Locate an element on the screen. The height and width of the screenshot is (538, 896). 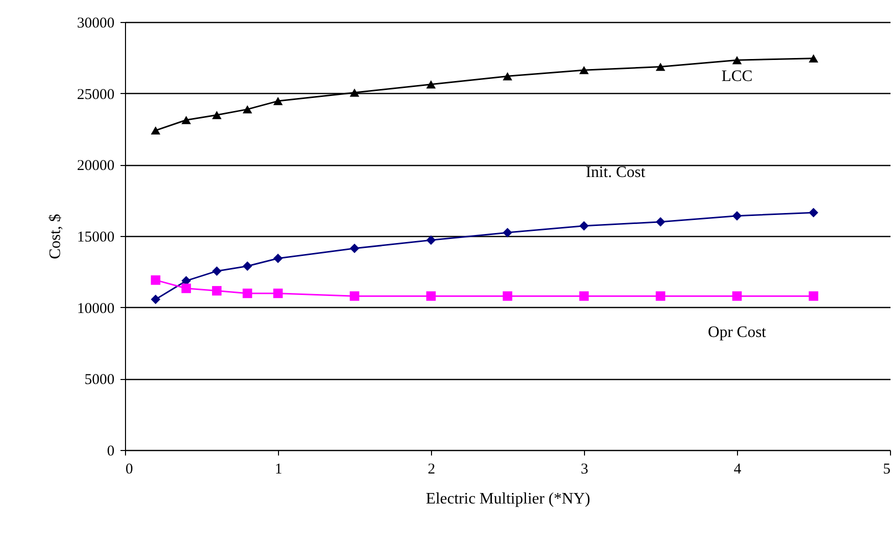
x-tick-label: 1 is located at coordinates (278, 470).